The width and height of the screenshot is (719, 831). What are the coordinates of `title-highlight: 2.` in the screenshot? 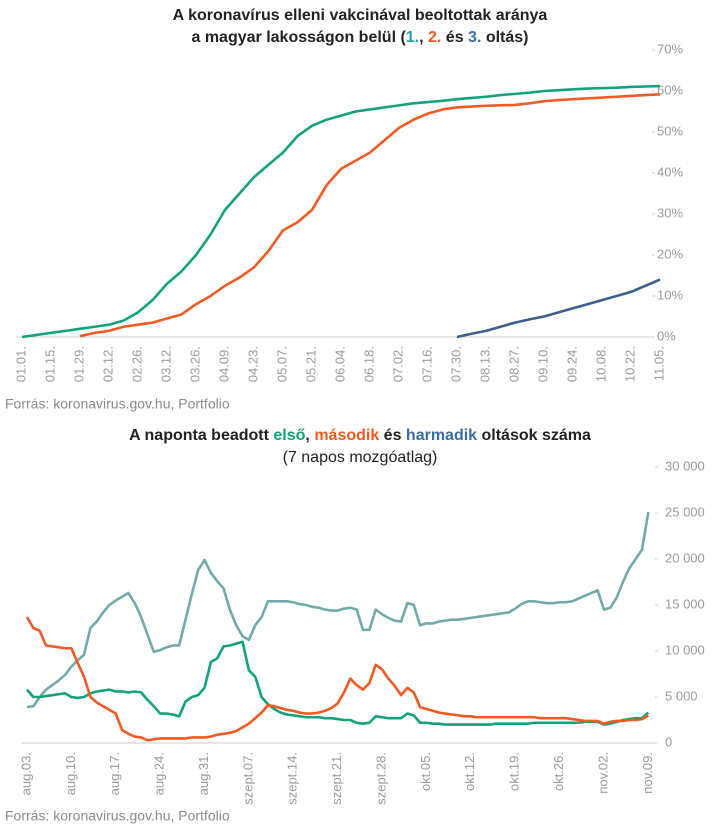 It's located at (434, 37).